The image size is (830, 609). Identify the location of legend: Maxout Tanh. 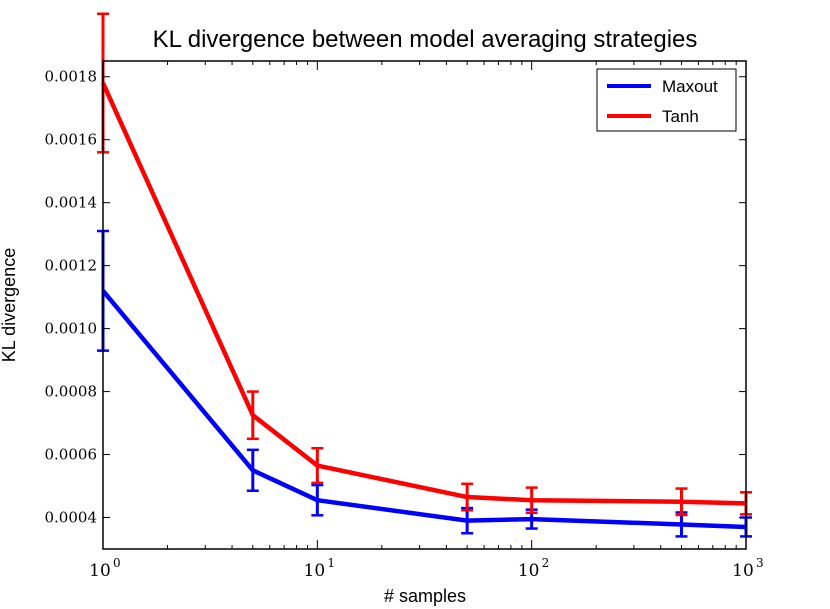
(666, 100).